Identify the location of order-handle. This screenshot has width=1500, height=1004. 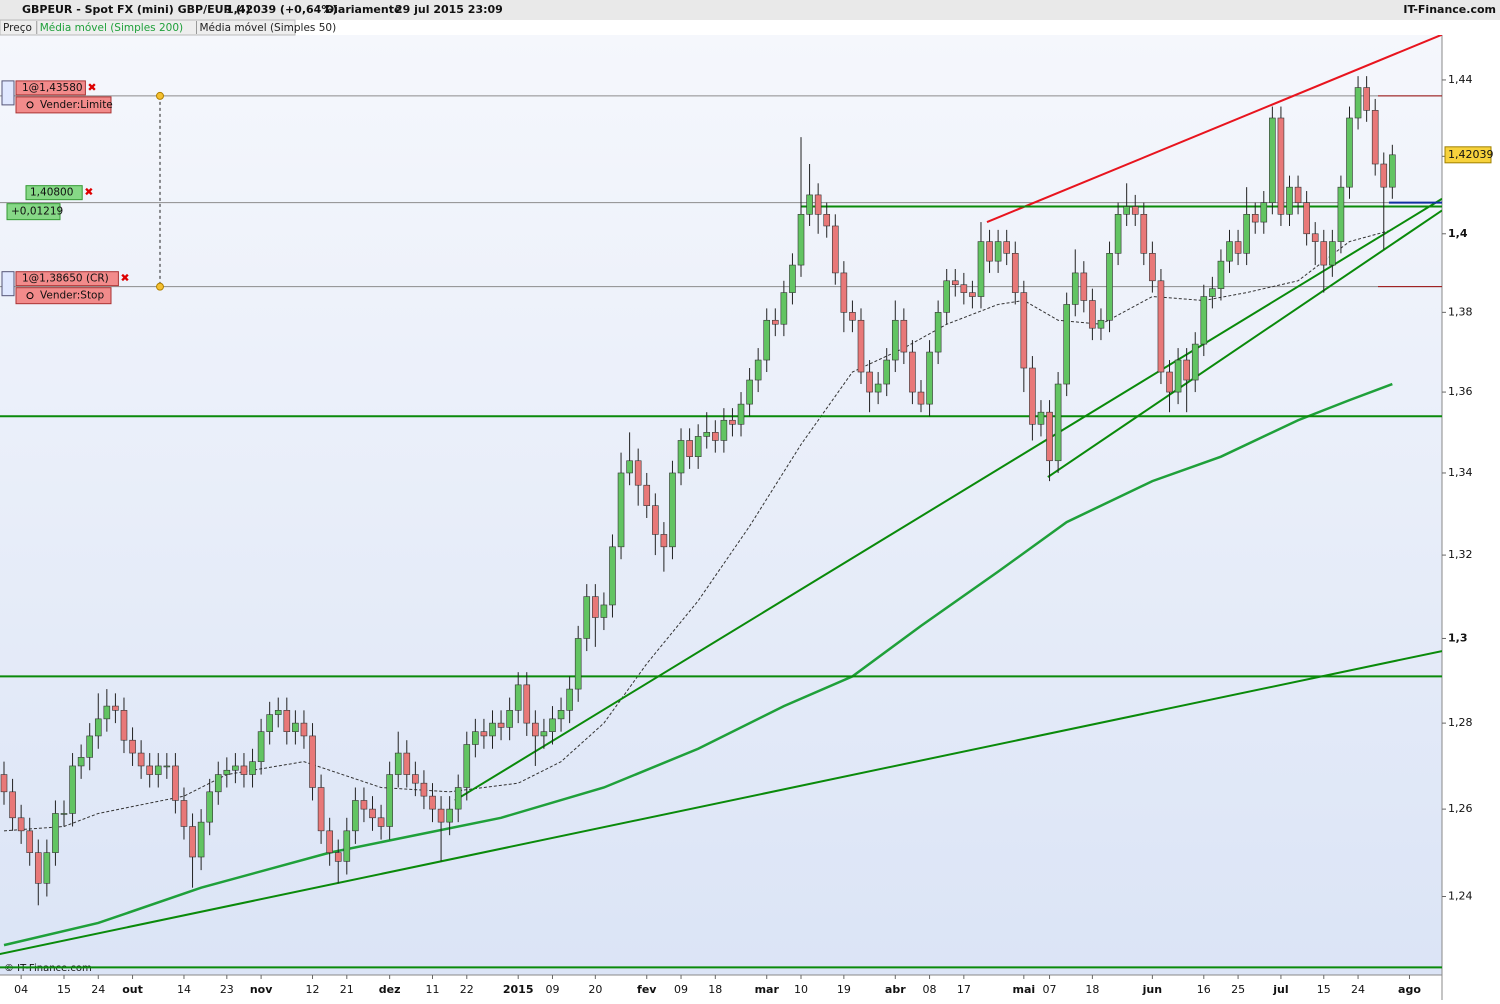
(160, 286).